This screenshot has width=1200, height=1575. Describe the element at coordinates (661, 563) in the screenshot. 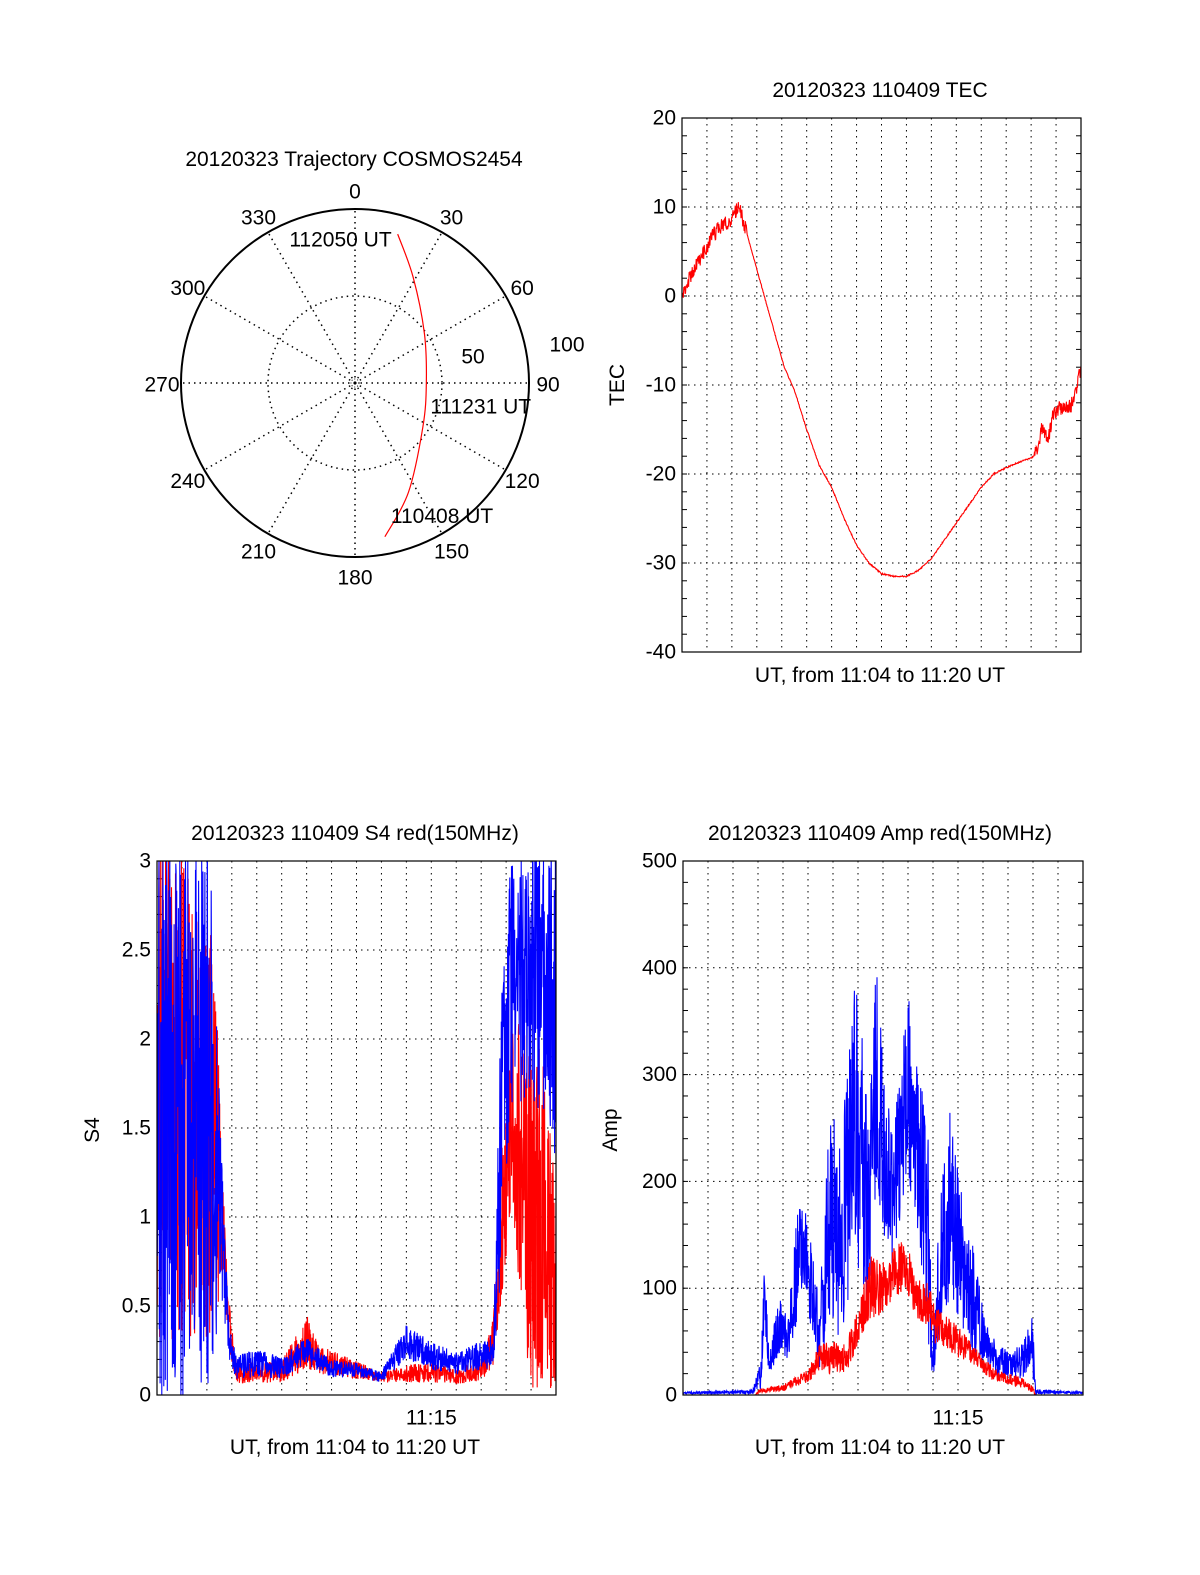

I see `tec-ytick-label: -30` at that location.